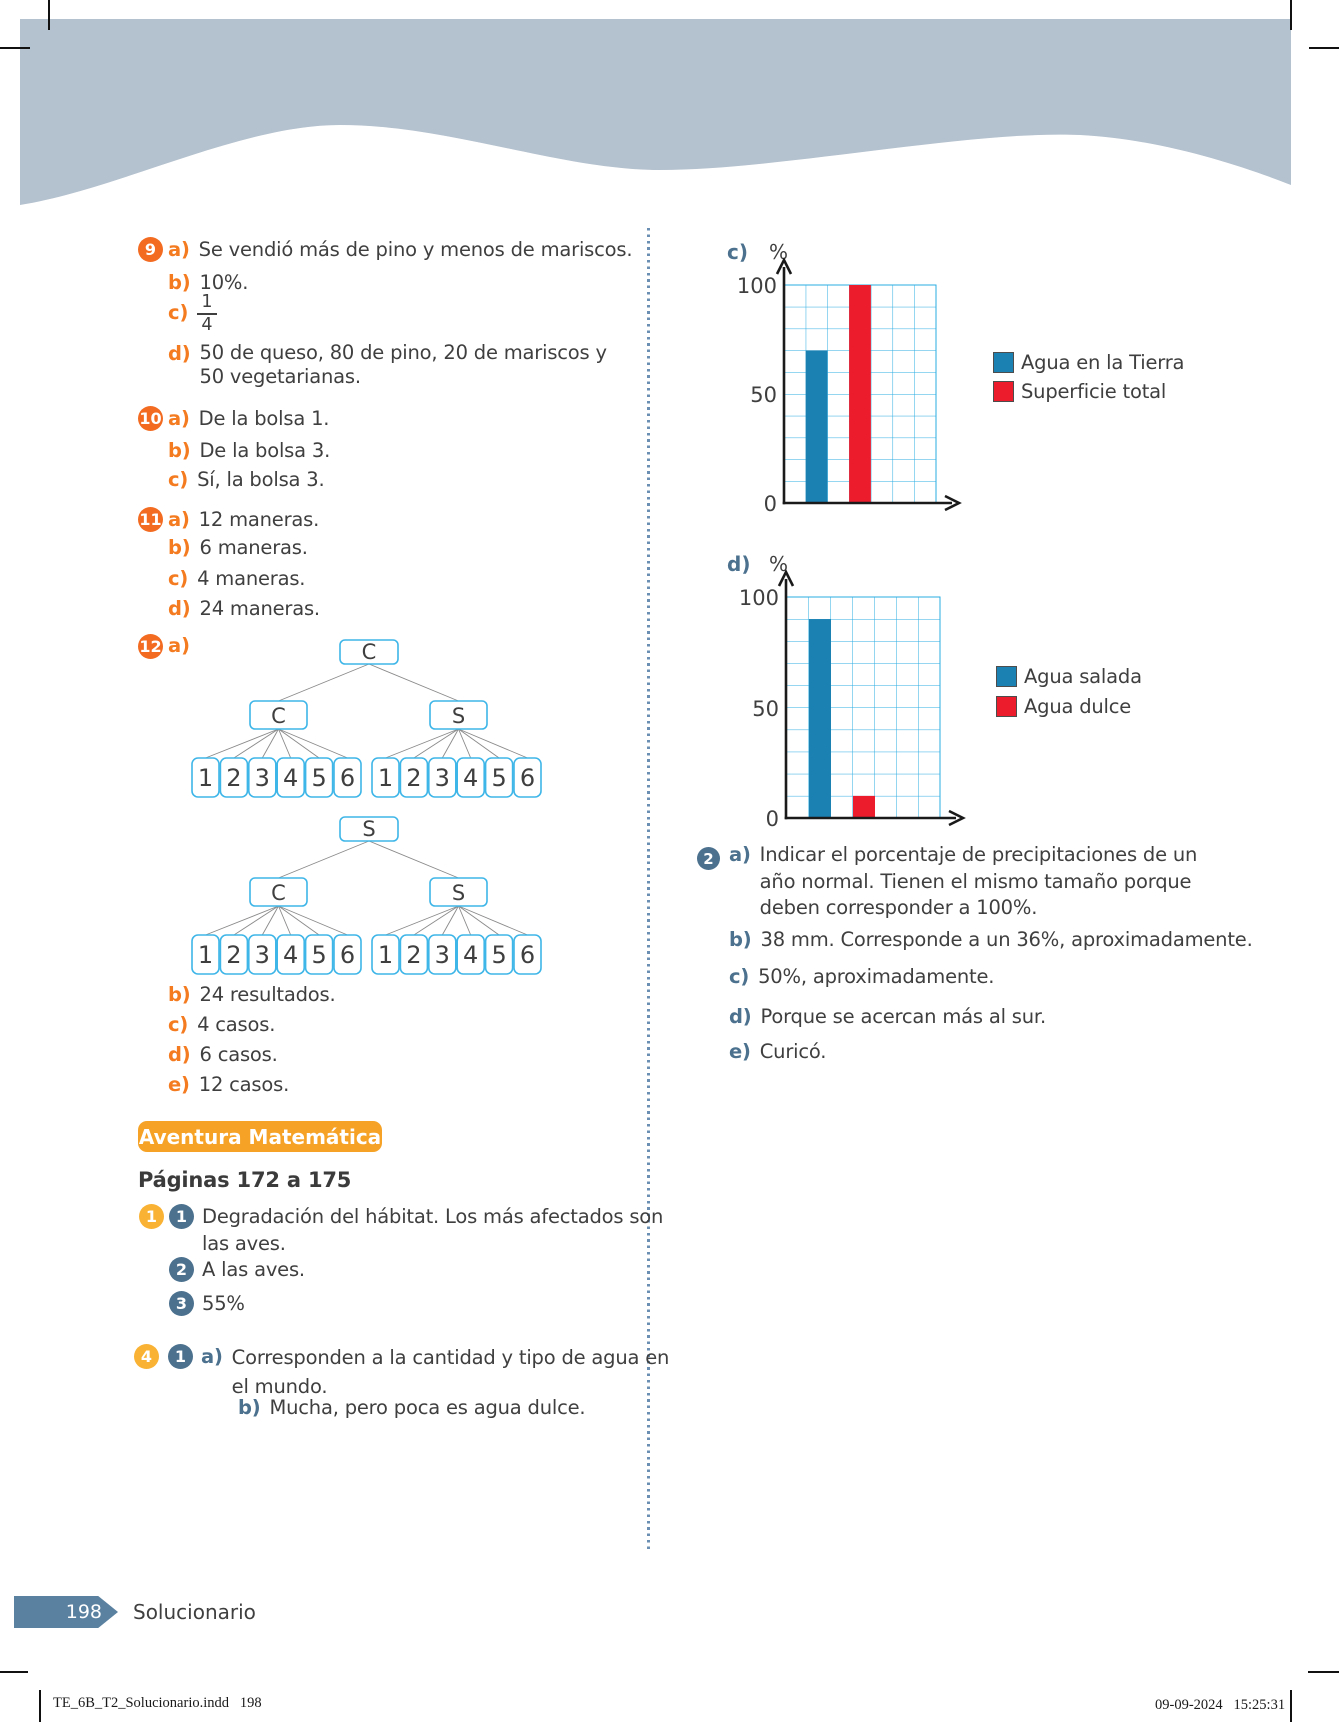  What do you see at coordinates (150, 249) in the screenshot?
I see `item-9-number: 9` at bounding box center [150, 249].